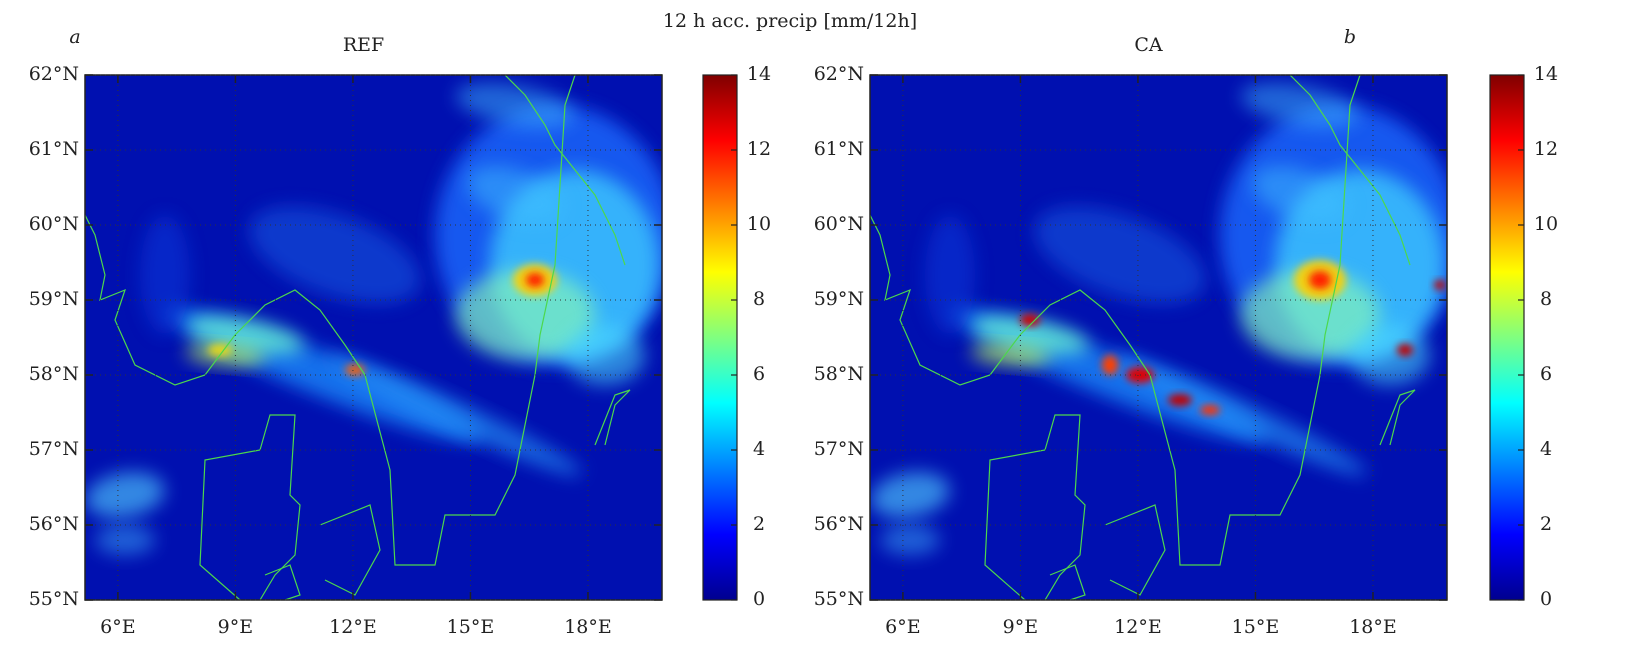  What do you see at coordinates (74, 37) in the screenshot?
I see `panel-label: a` at bounding box center [74, 37].